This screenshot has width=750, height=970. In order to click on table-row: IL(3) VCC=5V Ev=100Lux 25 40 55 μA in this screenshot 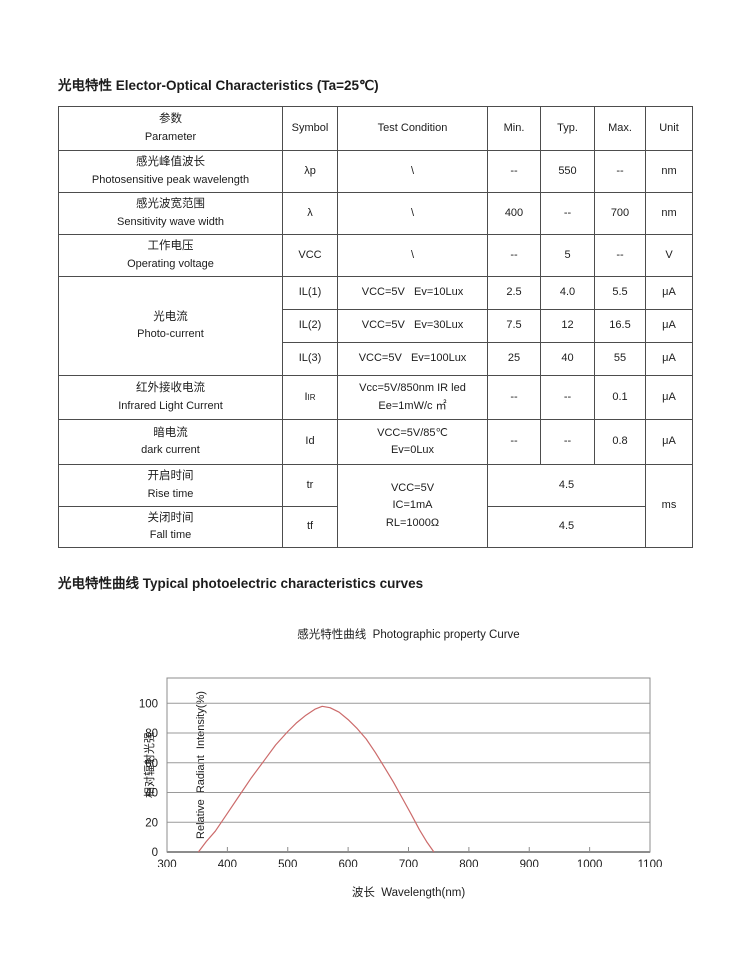, I will do `click(376, 359)`.